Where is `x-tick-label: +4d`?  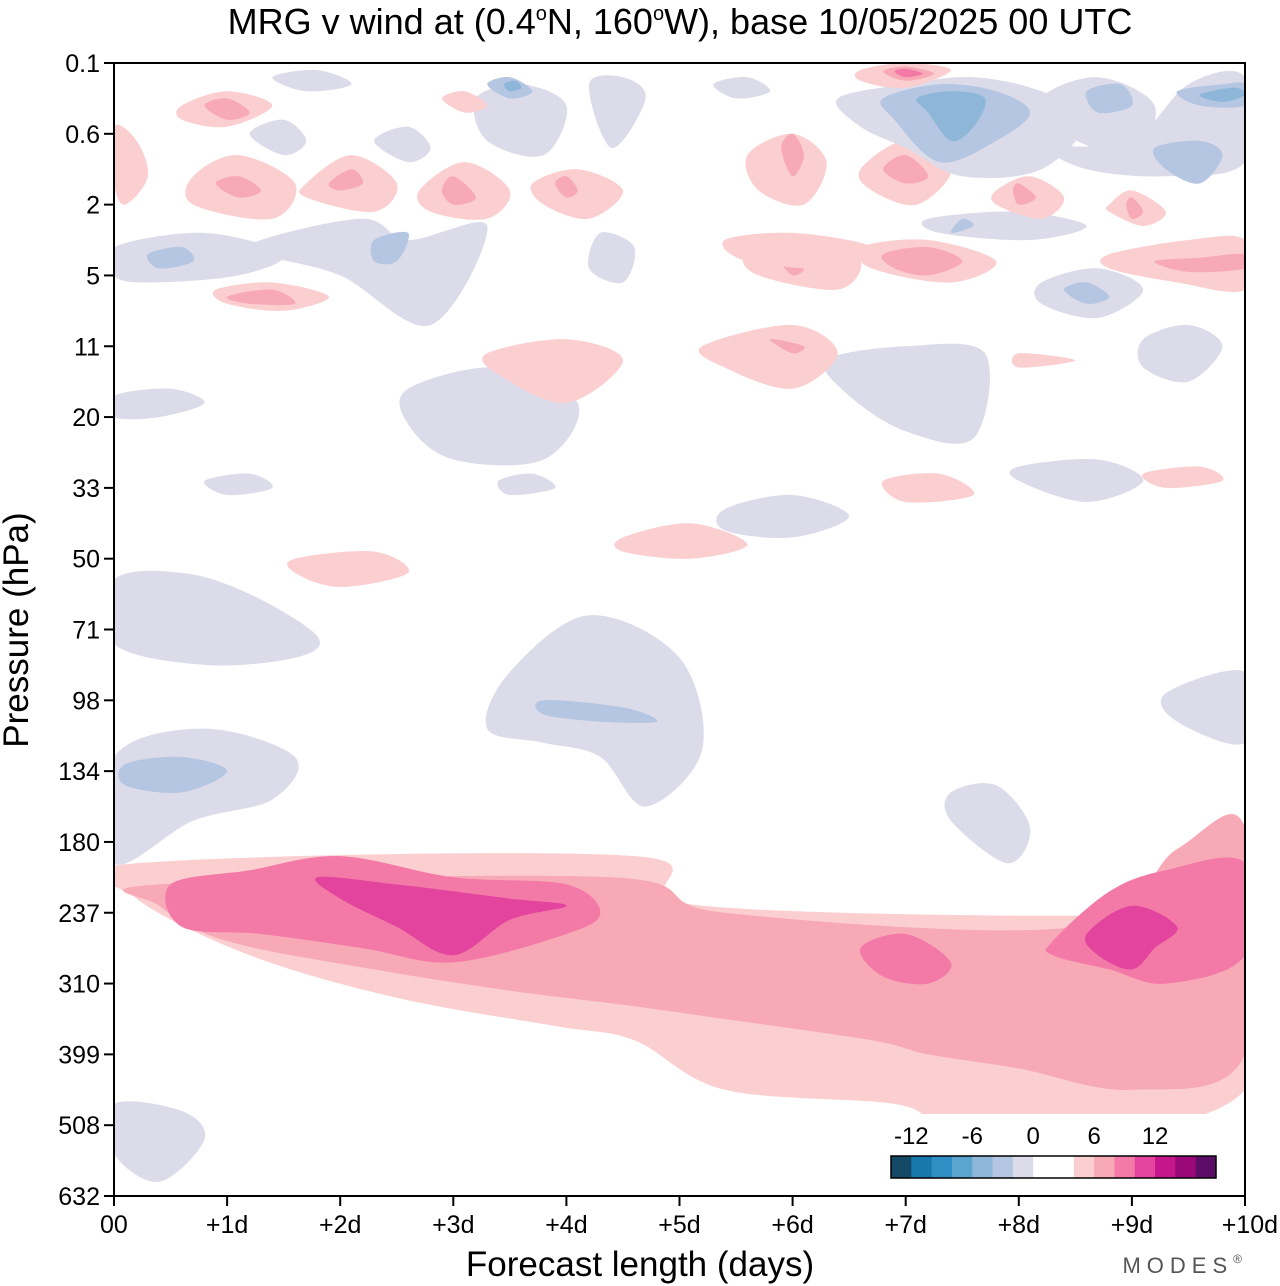 x-tick-label: +4d is located at coordinates (566, 1225).